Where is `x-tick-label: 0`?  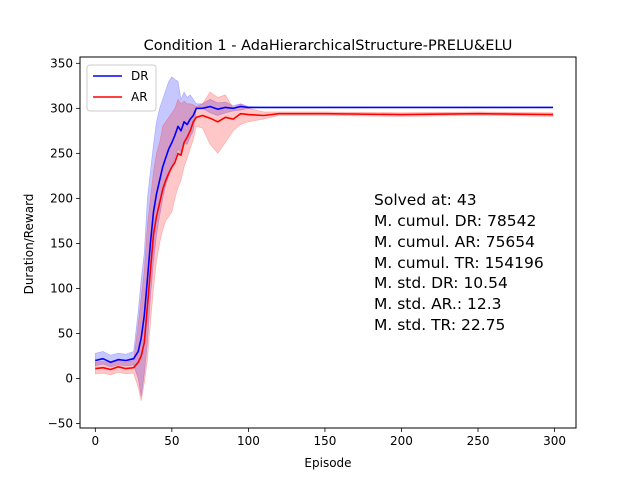 x-tick-label: 0 is located at coordinates (95, 441).